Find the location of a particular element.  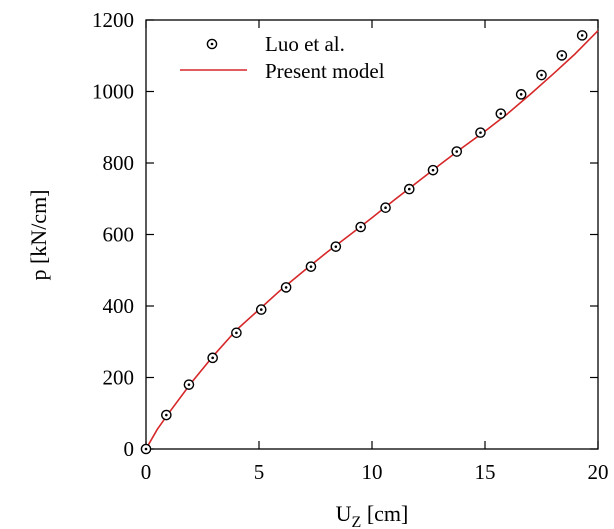

legend-marker-luo-dot is located at coordinates (212, 44).